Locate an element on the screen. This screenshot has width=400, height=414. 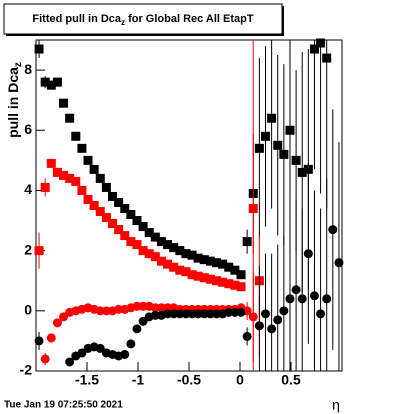
title-box is located at coordinates (143, 19).